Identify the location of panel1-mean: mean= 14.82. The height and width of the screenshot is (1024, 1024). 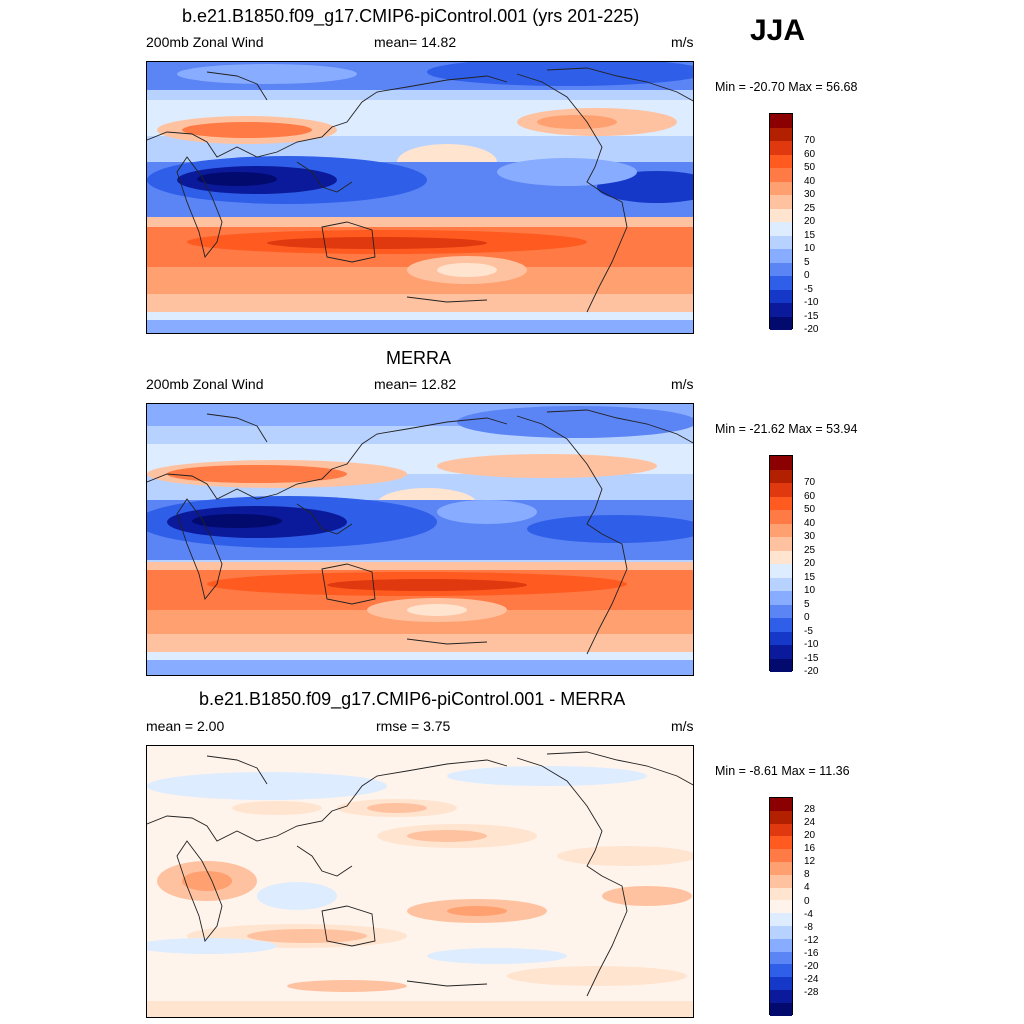
(415, 42).